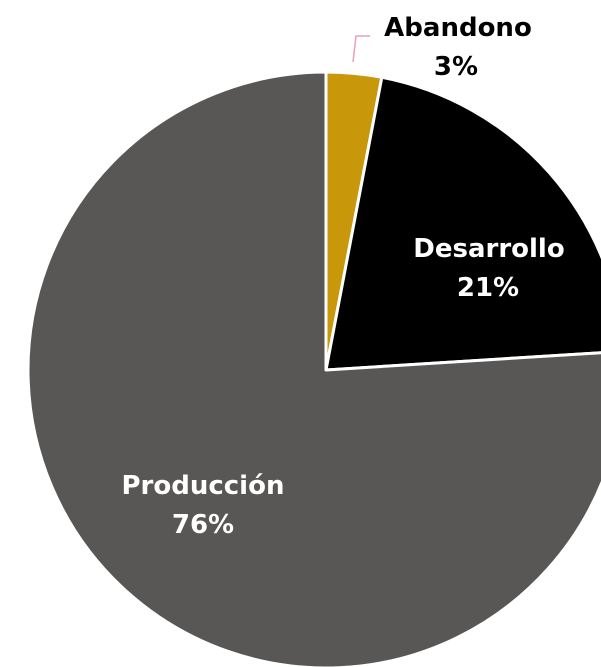 This screenshot has height=667, width=601. I want to click on label-desarrollo-name: Desarrollo, so click(488, 249).